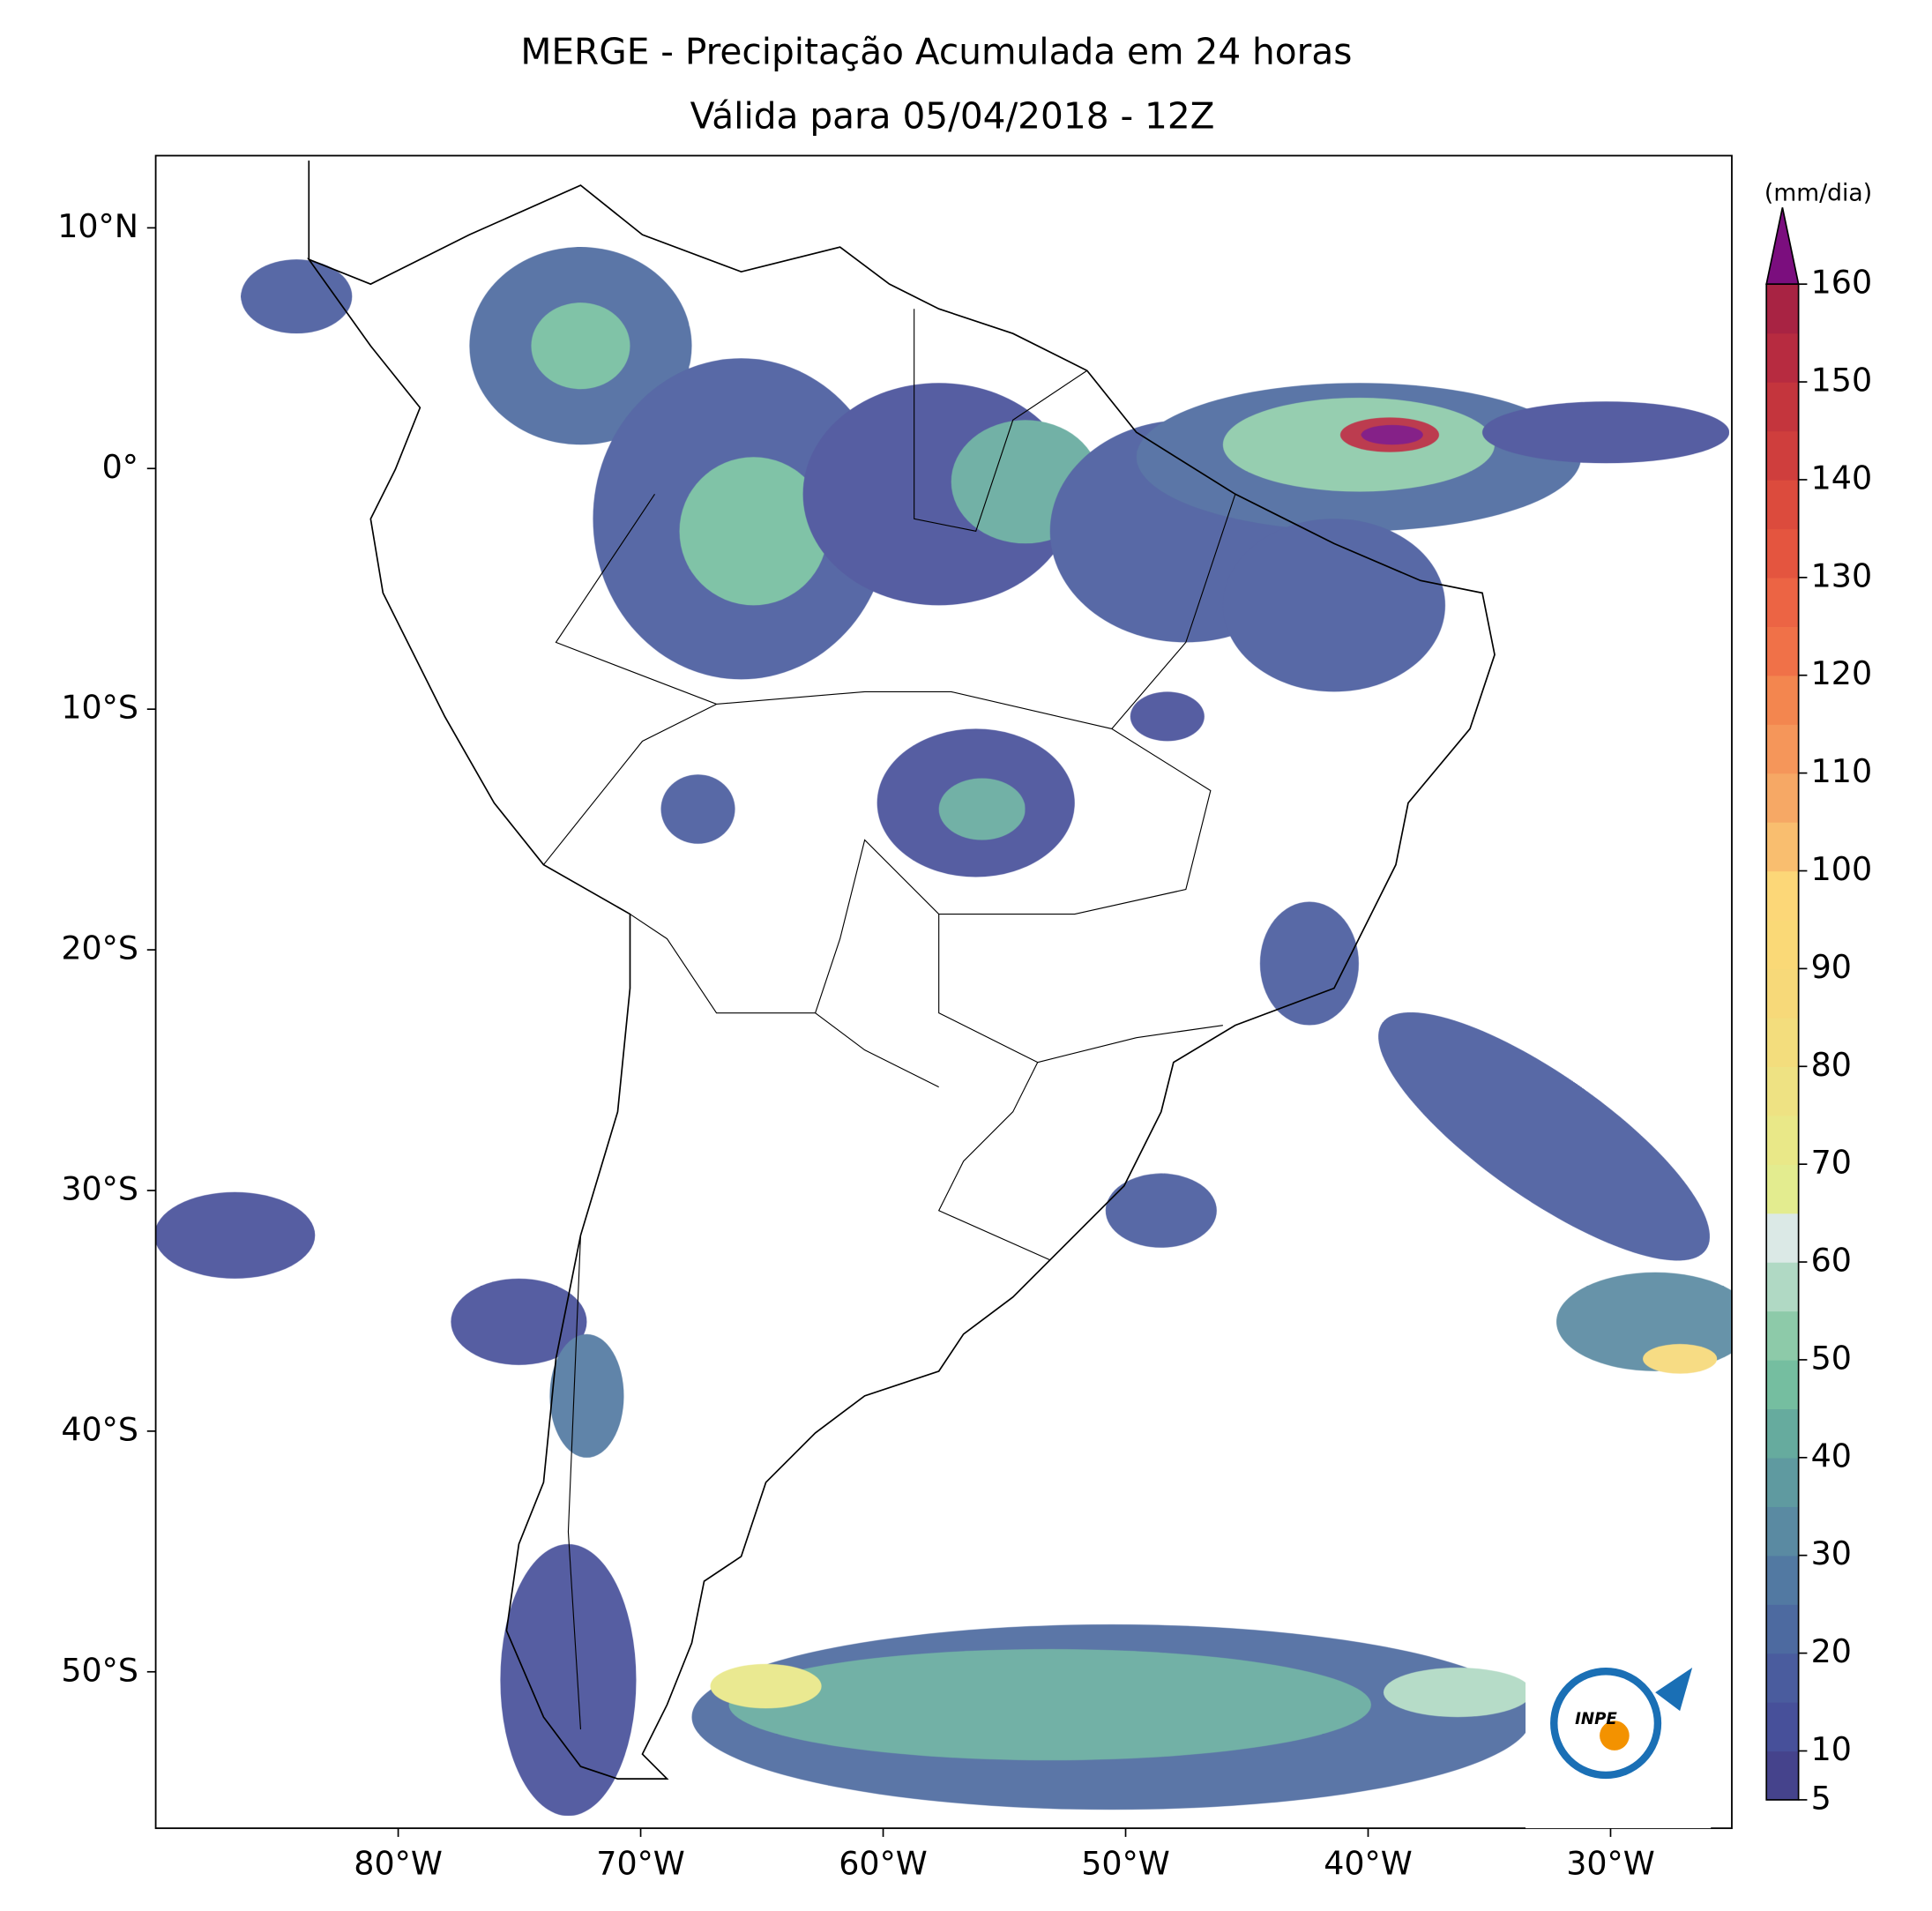  Describe the element at coordinates (1831, 1553) in the screenshot. I see `colorbar-tick-label: 30` at that location.